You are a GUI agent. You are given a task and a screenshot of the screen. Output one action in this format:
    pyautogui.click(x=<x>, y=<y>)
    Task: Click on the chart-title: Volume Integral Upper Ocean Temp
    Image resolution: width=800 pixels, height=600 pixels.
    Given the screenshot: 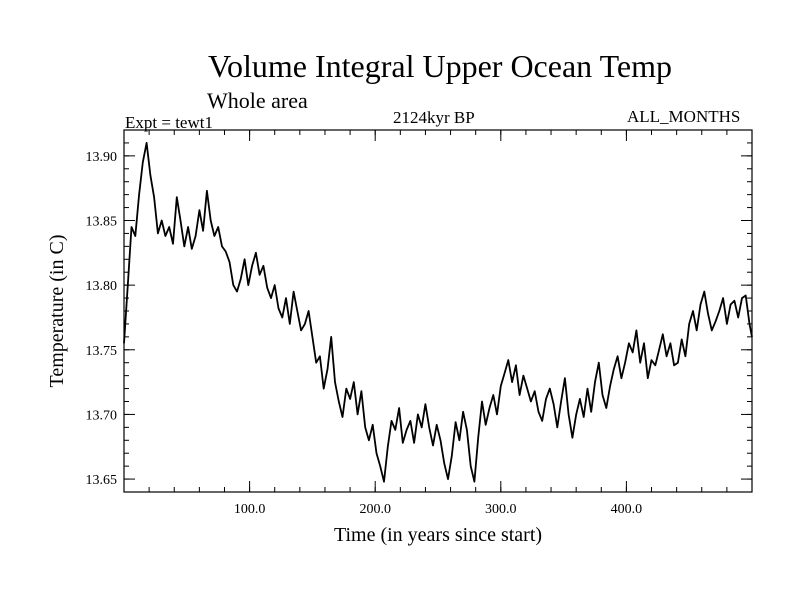 What is the action you would take?
    pyautogui.click(x=440, y=66)
    